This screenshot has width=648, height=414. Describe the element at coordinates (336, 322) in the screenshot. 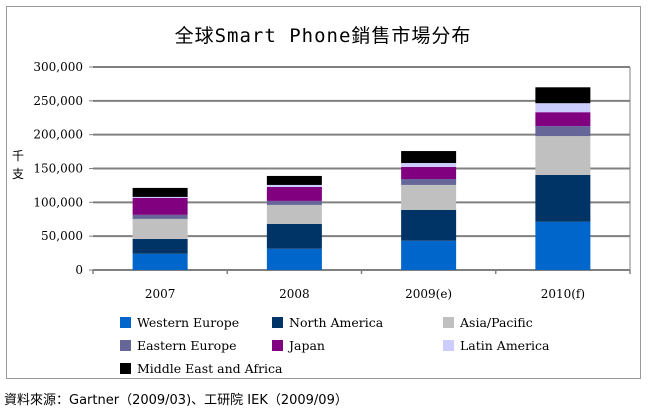

I see `legend-label: North America` at that location.